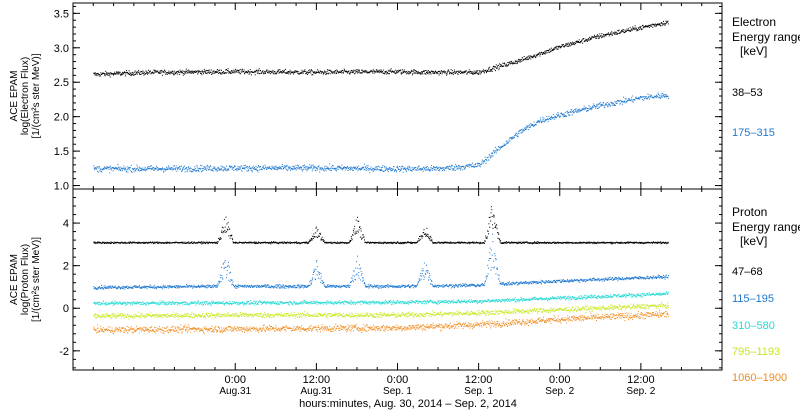 The height and width of the screenshot is (410, 800). What do you see at coordinates (753, 51) in the screenshot?
I see `legend-title: [keV]` at bounding box center [753, 51].